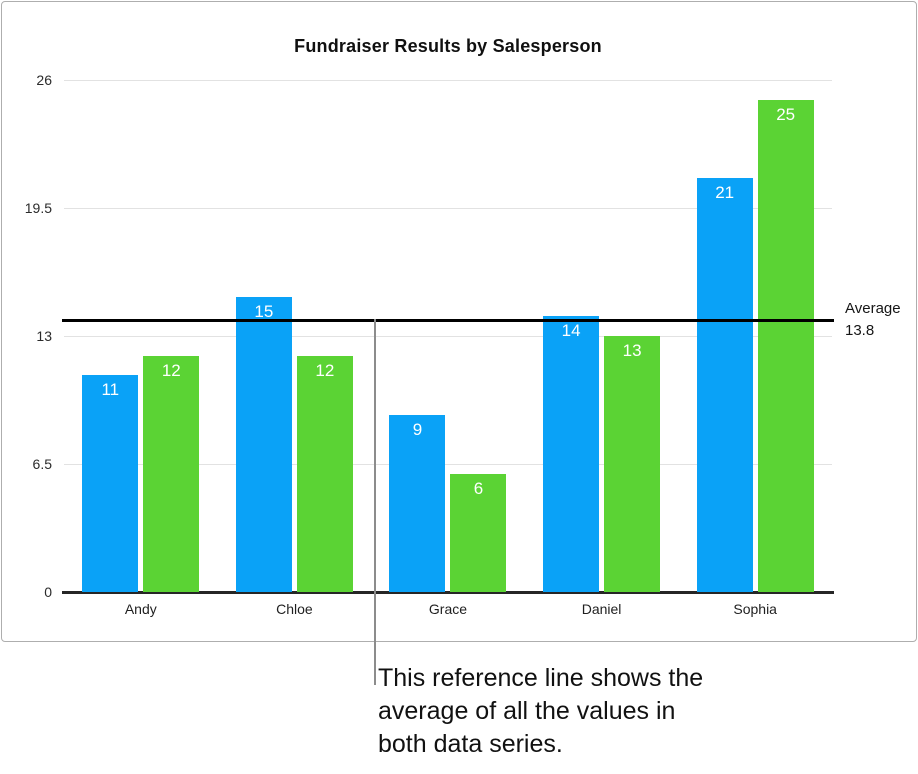 This screenshot has height=774, width=918. Describe the element at coordinates (44, 336) in the screenshot. I see `y-tick-label: 13` at that location.